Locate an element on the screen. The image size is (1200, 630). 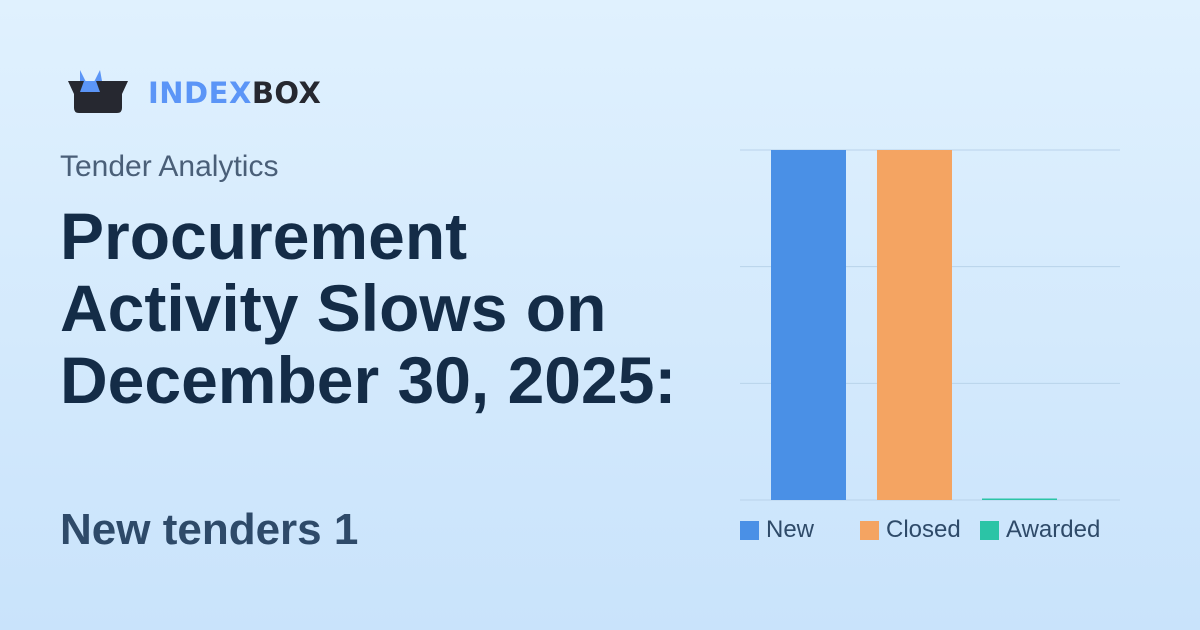
legend-label: Awarded is located at coordinates (1053, 529).